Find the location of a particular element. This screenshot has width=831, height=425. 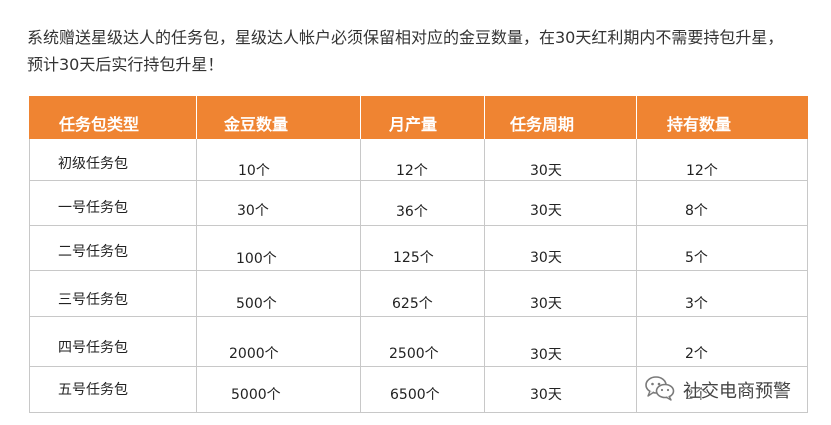

table-cell-package-type: 四号任务包 is located at coordinates (93, 348).